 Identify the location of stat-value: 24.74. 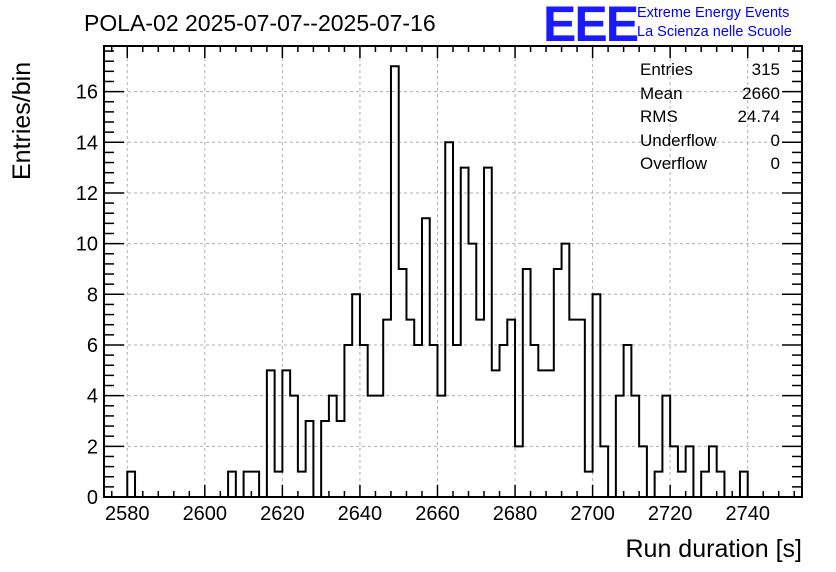
(758, 116).